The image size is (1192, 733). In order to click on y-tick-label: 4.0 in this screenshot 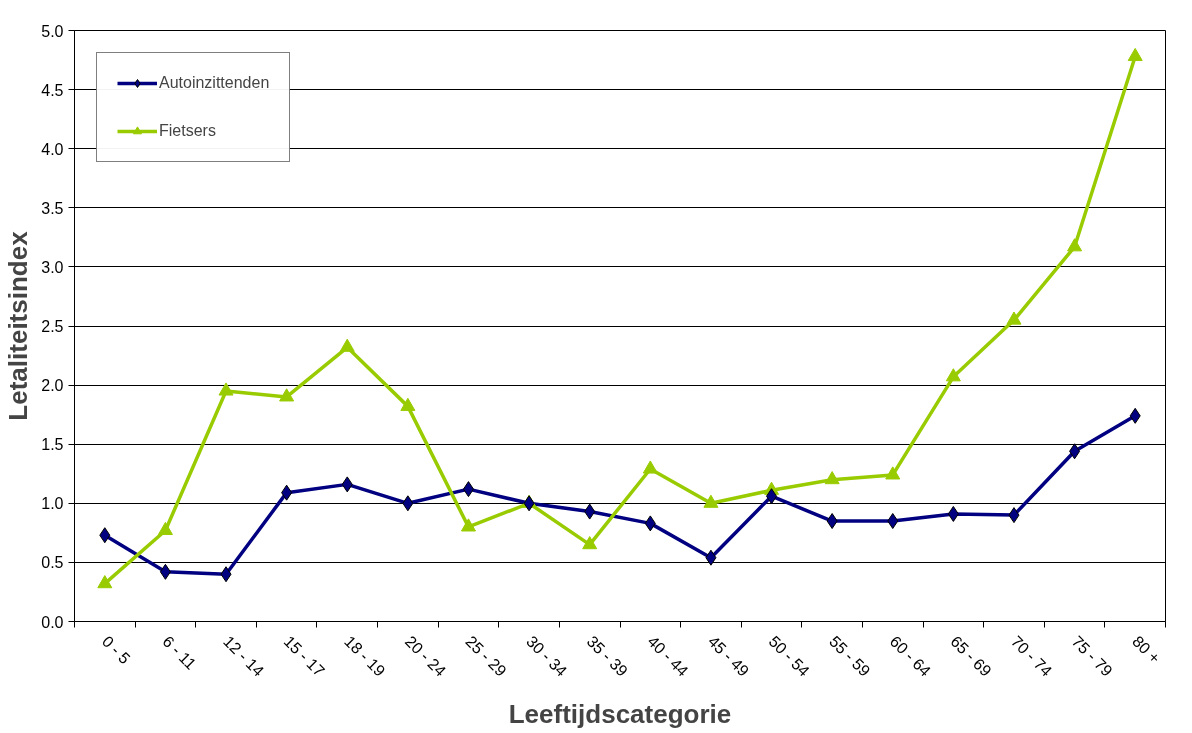, I will do `click(52, 149)`.